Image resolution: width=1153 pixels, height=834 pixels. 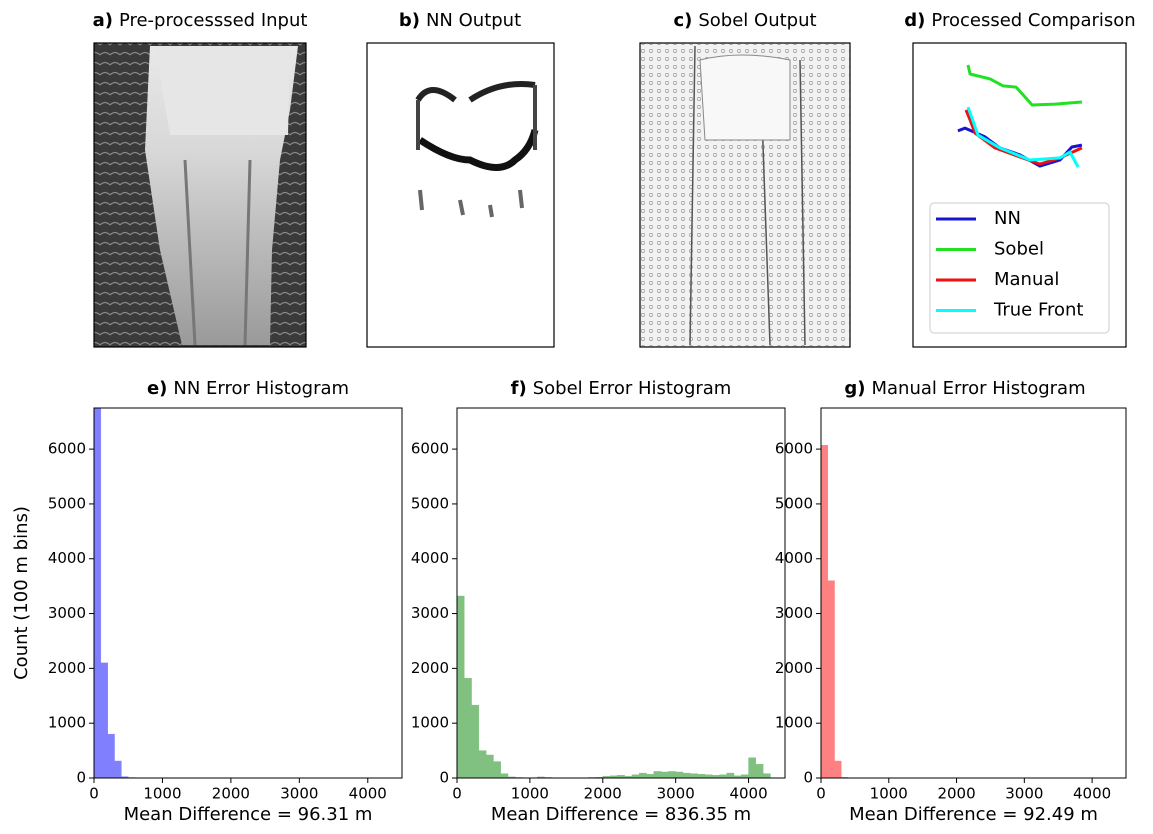 What do you see at coordinates (914, 20) in the screenshot?
I see `panel-label: d)` at bounding box center [914, 20].